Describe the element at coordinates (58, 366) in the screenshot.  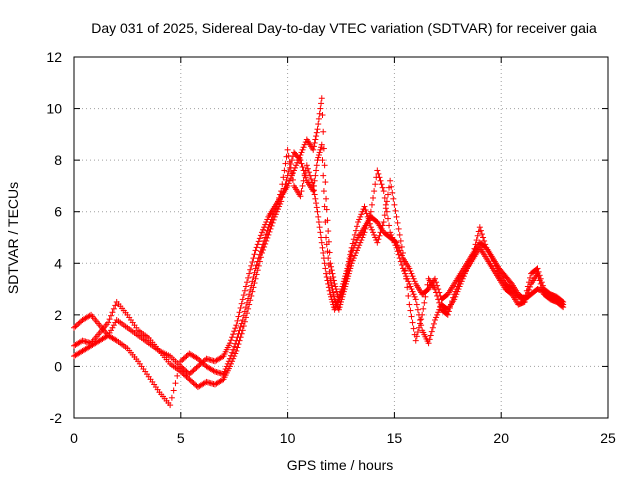
I see `y-tick-label: 0` at that location.